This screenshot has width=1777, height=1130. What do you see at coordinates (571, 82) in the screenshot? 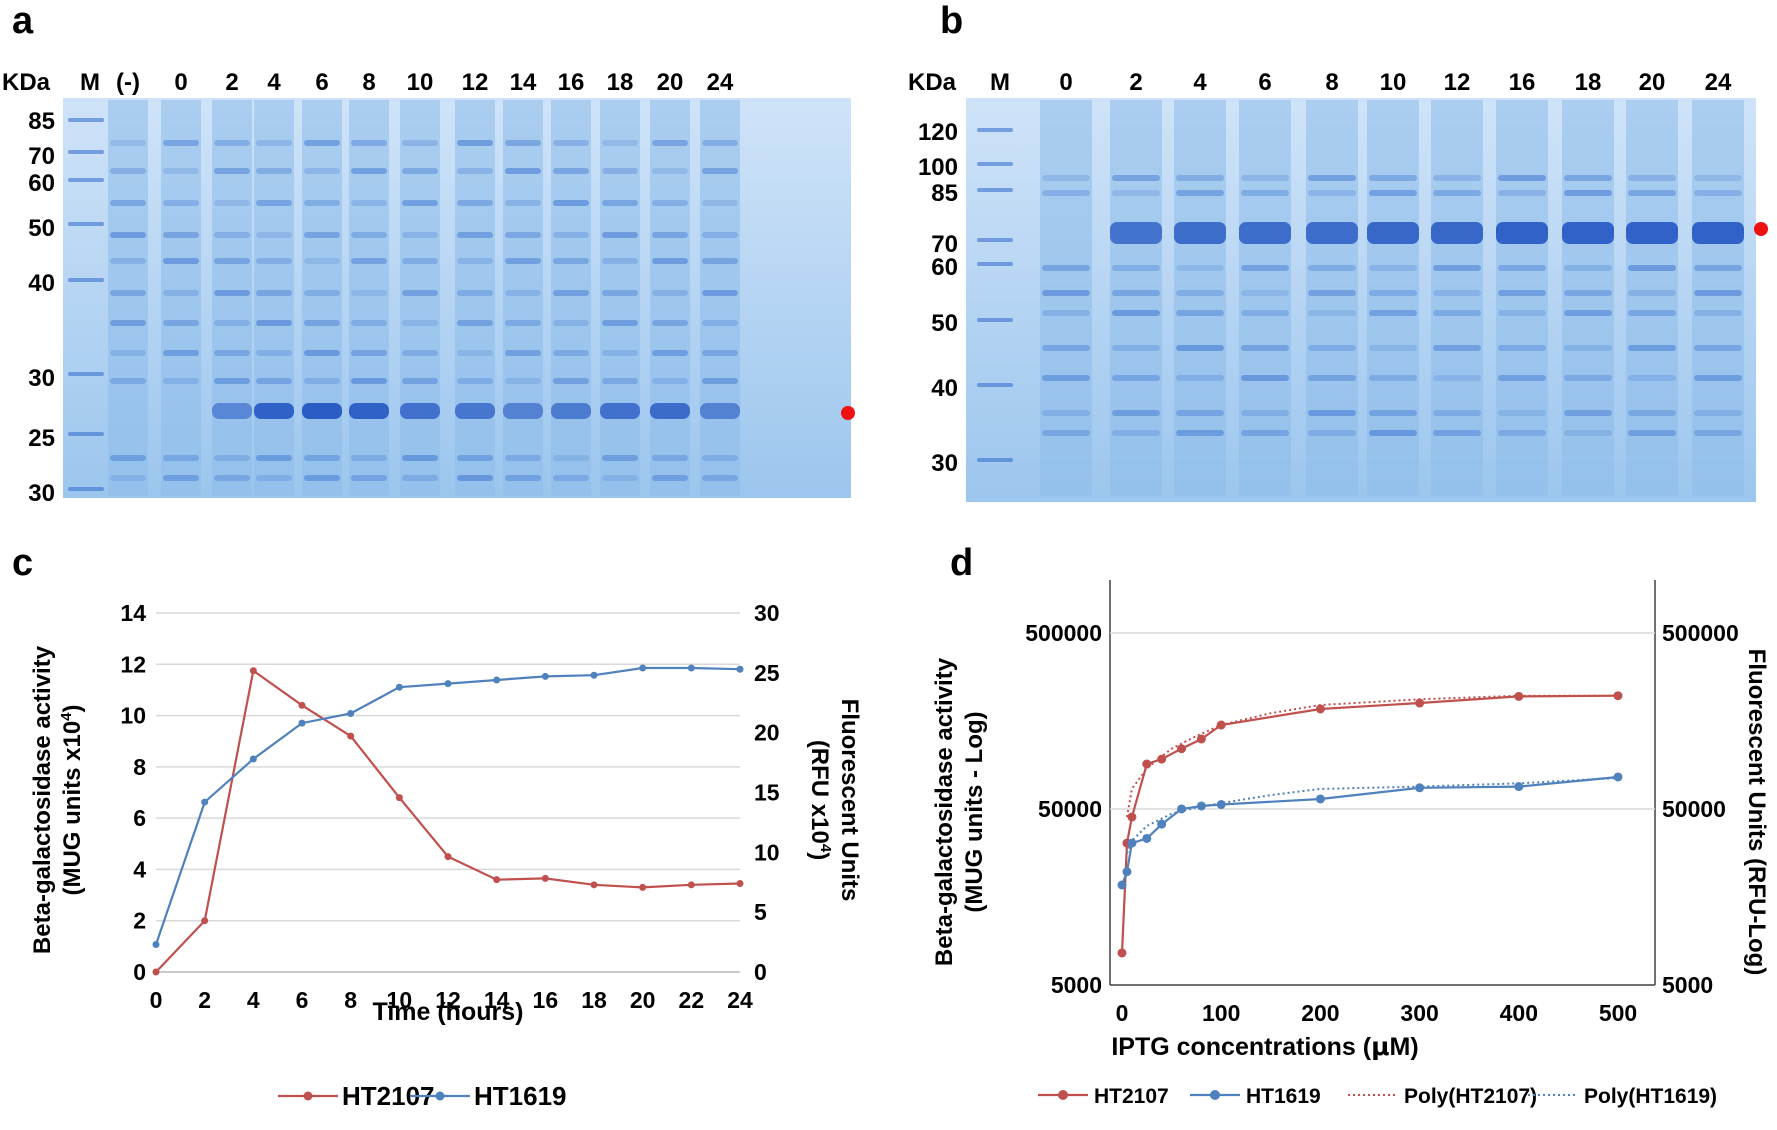
I see `lane-label-a: 16` at bounding box center [571, 82].